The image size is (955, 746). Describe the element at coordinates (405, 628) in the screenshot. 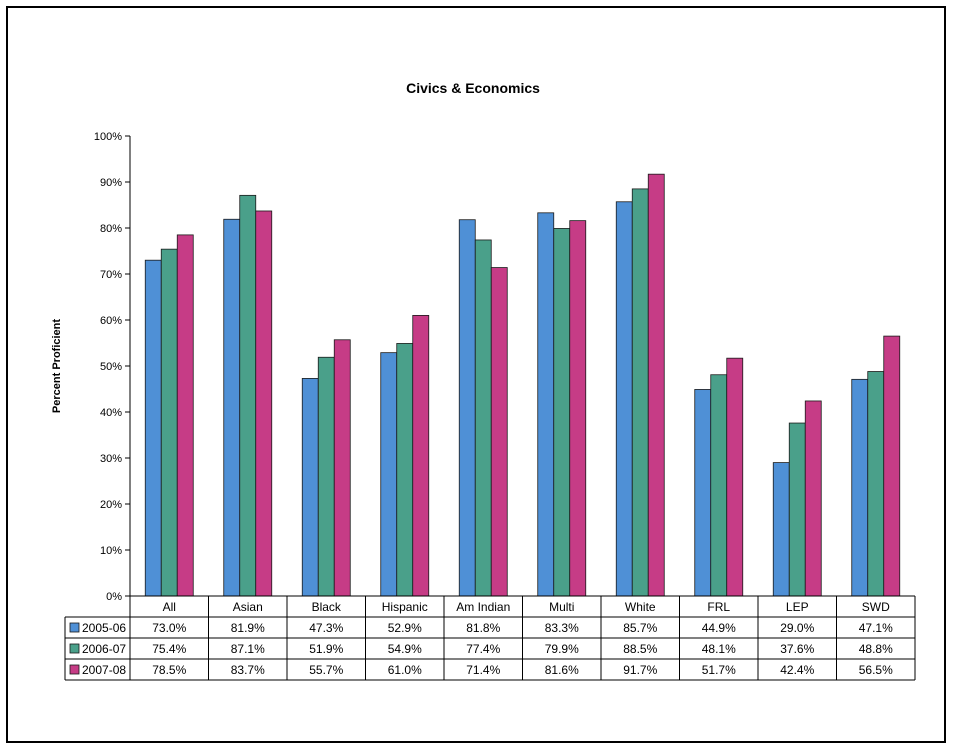

I see `data-label: 52.9%` at that location.